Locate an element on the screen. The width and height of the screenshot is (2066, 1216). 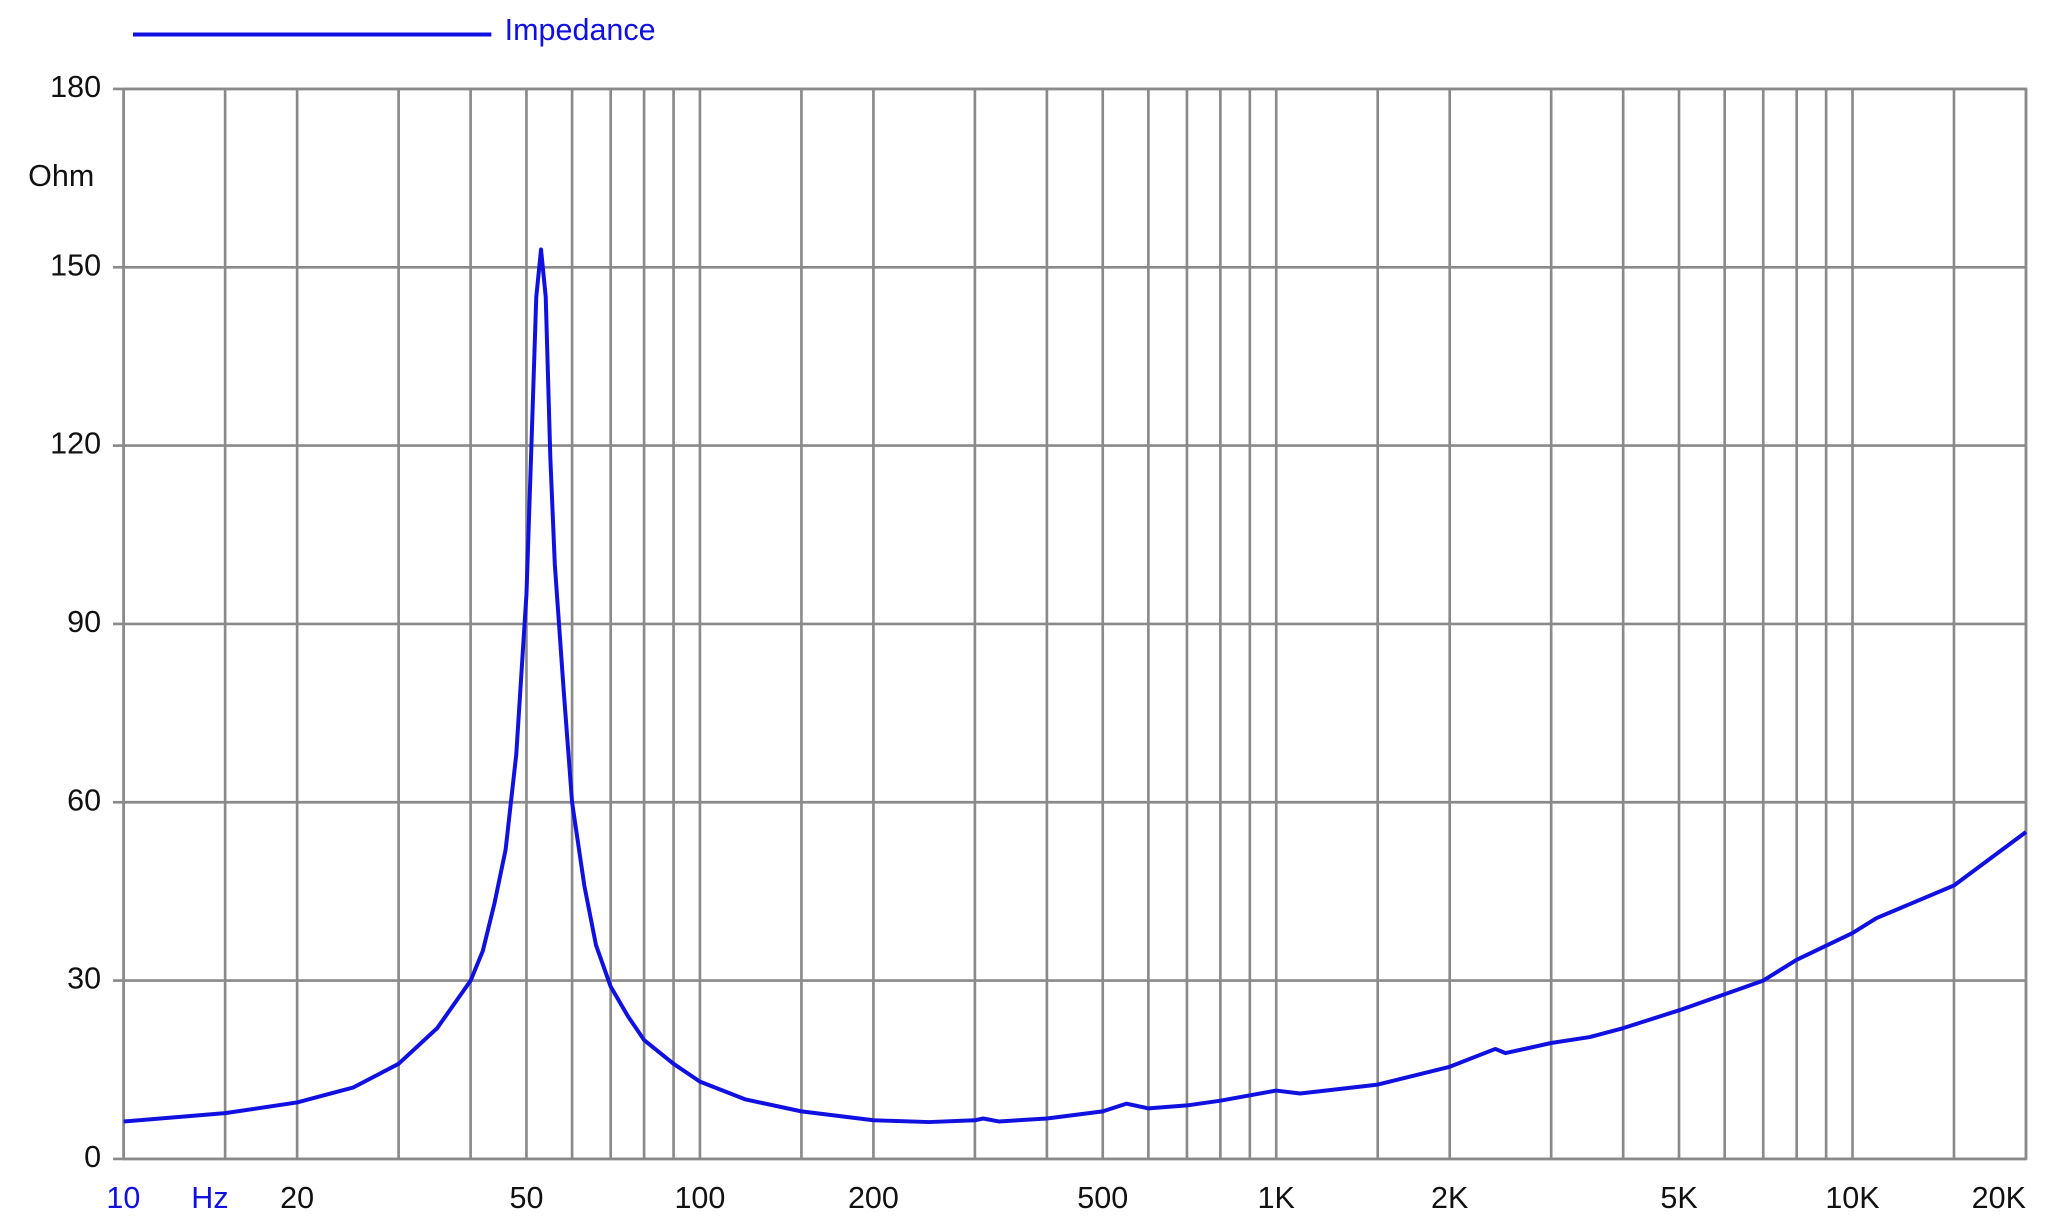
x-axis-label: Hz is located at coordinates (209, 1198).